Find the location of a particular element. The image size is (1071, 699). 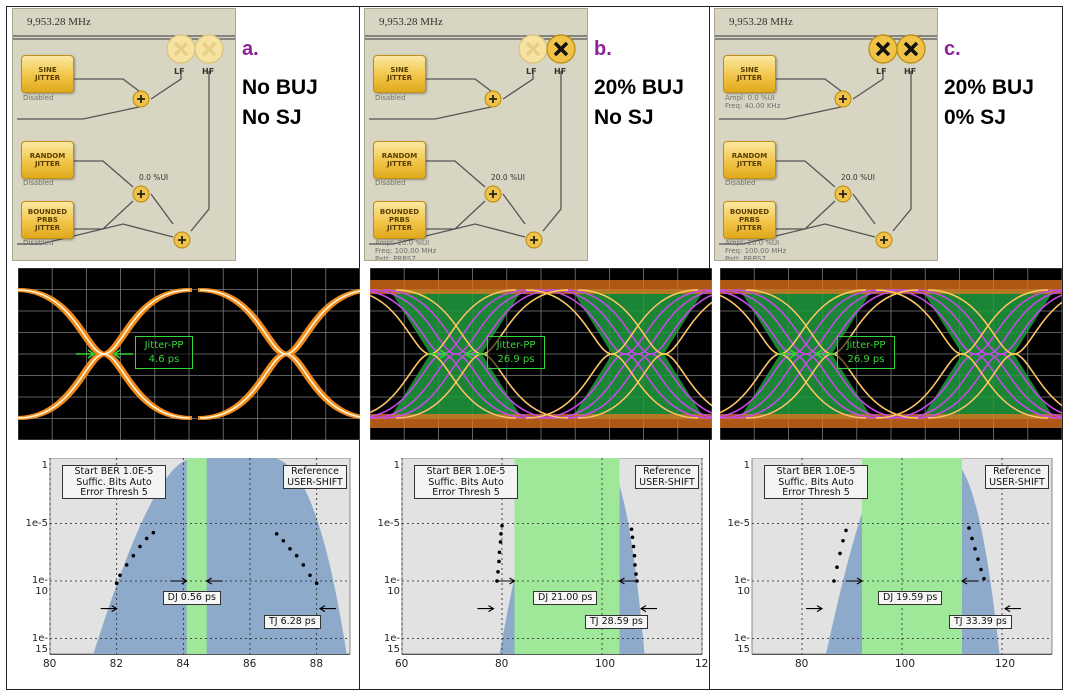

x-tick-label: 80 is located at coordinates (802, 664).